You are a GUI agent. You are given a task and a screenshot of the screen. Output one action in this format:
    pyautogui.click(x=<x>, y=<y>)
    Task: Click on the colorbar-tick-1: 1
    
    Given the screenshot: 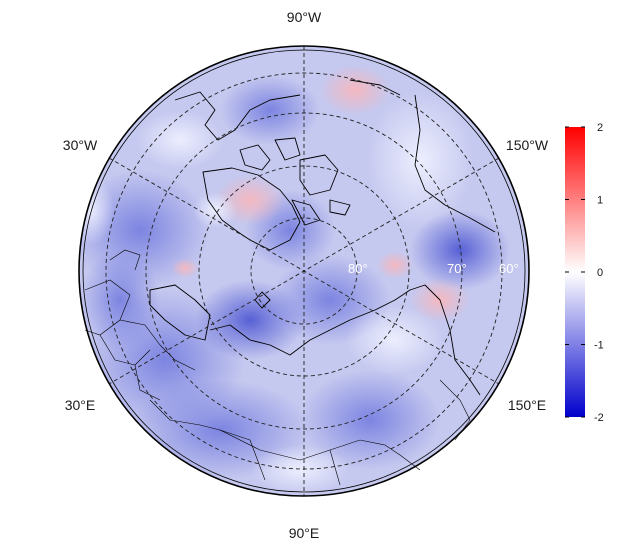 What is the action you would take?
    pyautogui.click(x=600, y=201)
    